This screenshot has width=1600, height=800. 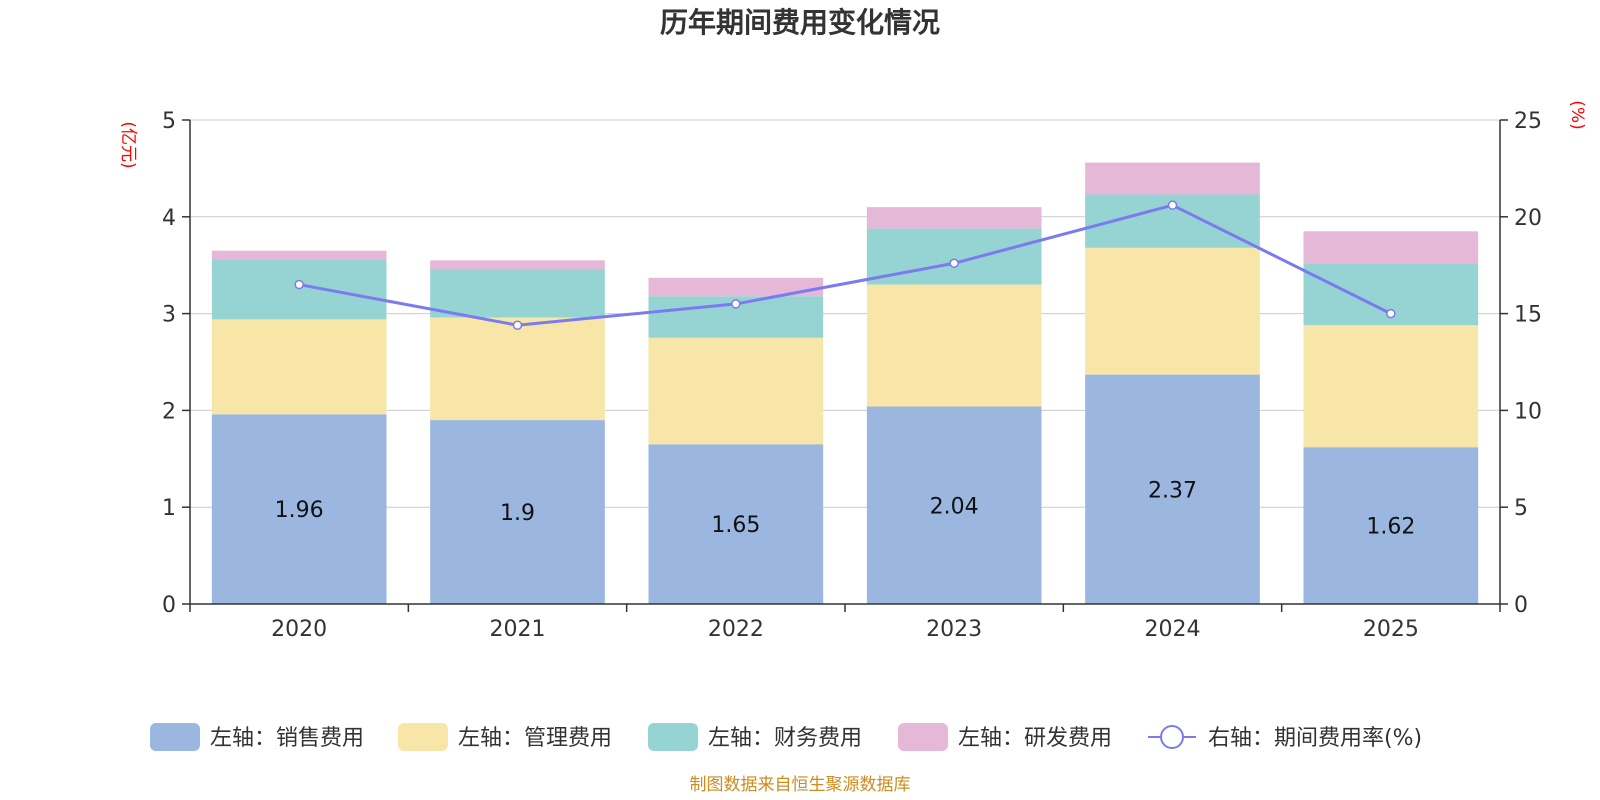 I want to click on rate-line, so click(x=845, y=265).